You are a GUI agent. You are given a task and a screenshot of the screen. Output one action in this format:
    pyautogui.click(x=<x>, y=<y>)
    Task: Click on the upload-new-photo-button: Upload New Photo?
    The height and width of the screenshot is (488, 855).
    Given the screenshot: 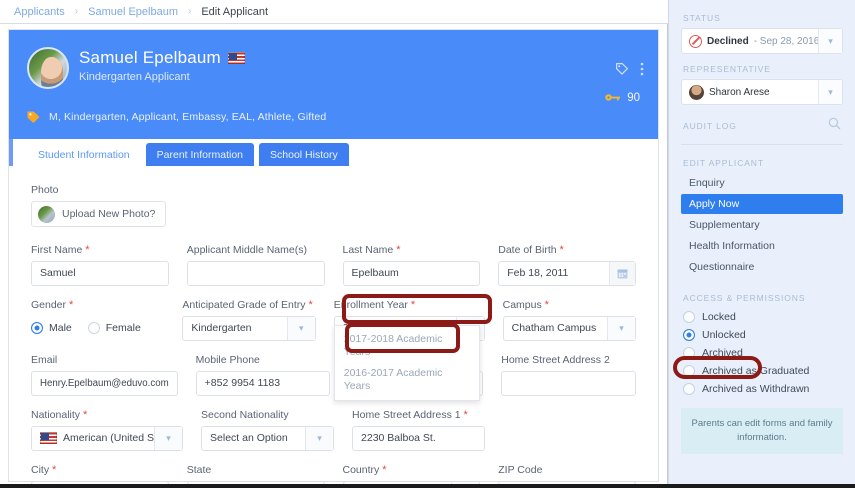 What is the action you would take?
    pyautogui.click(x=99, y=214)
    